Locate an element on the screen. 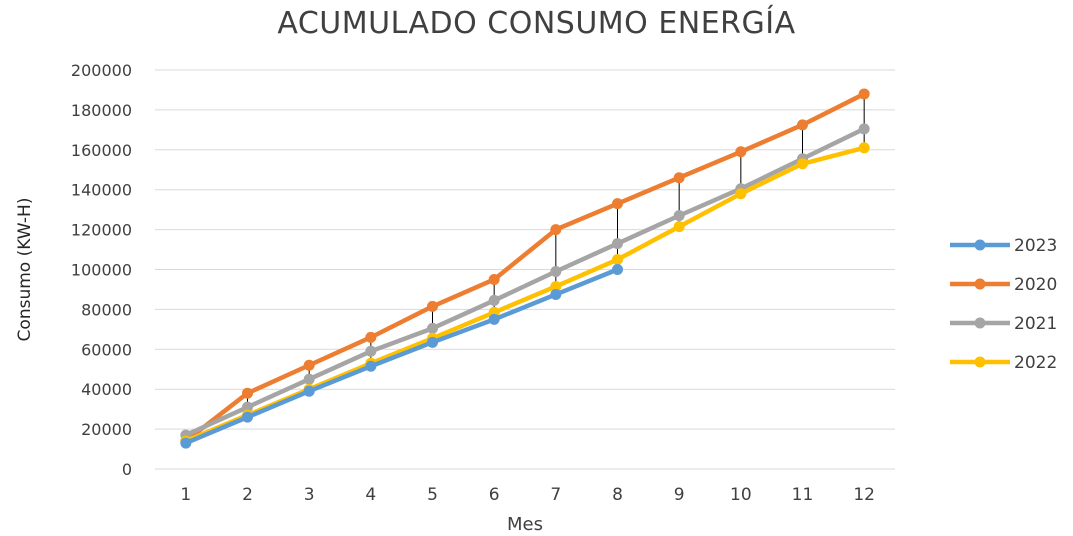 The height and width of the screenshot is (536, 1073). x-tick-label: 4 is located at coordinates (370, 495).